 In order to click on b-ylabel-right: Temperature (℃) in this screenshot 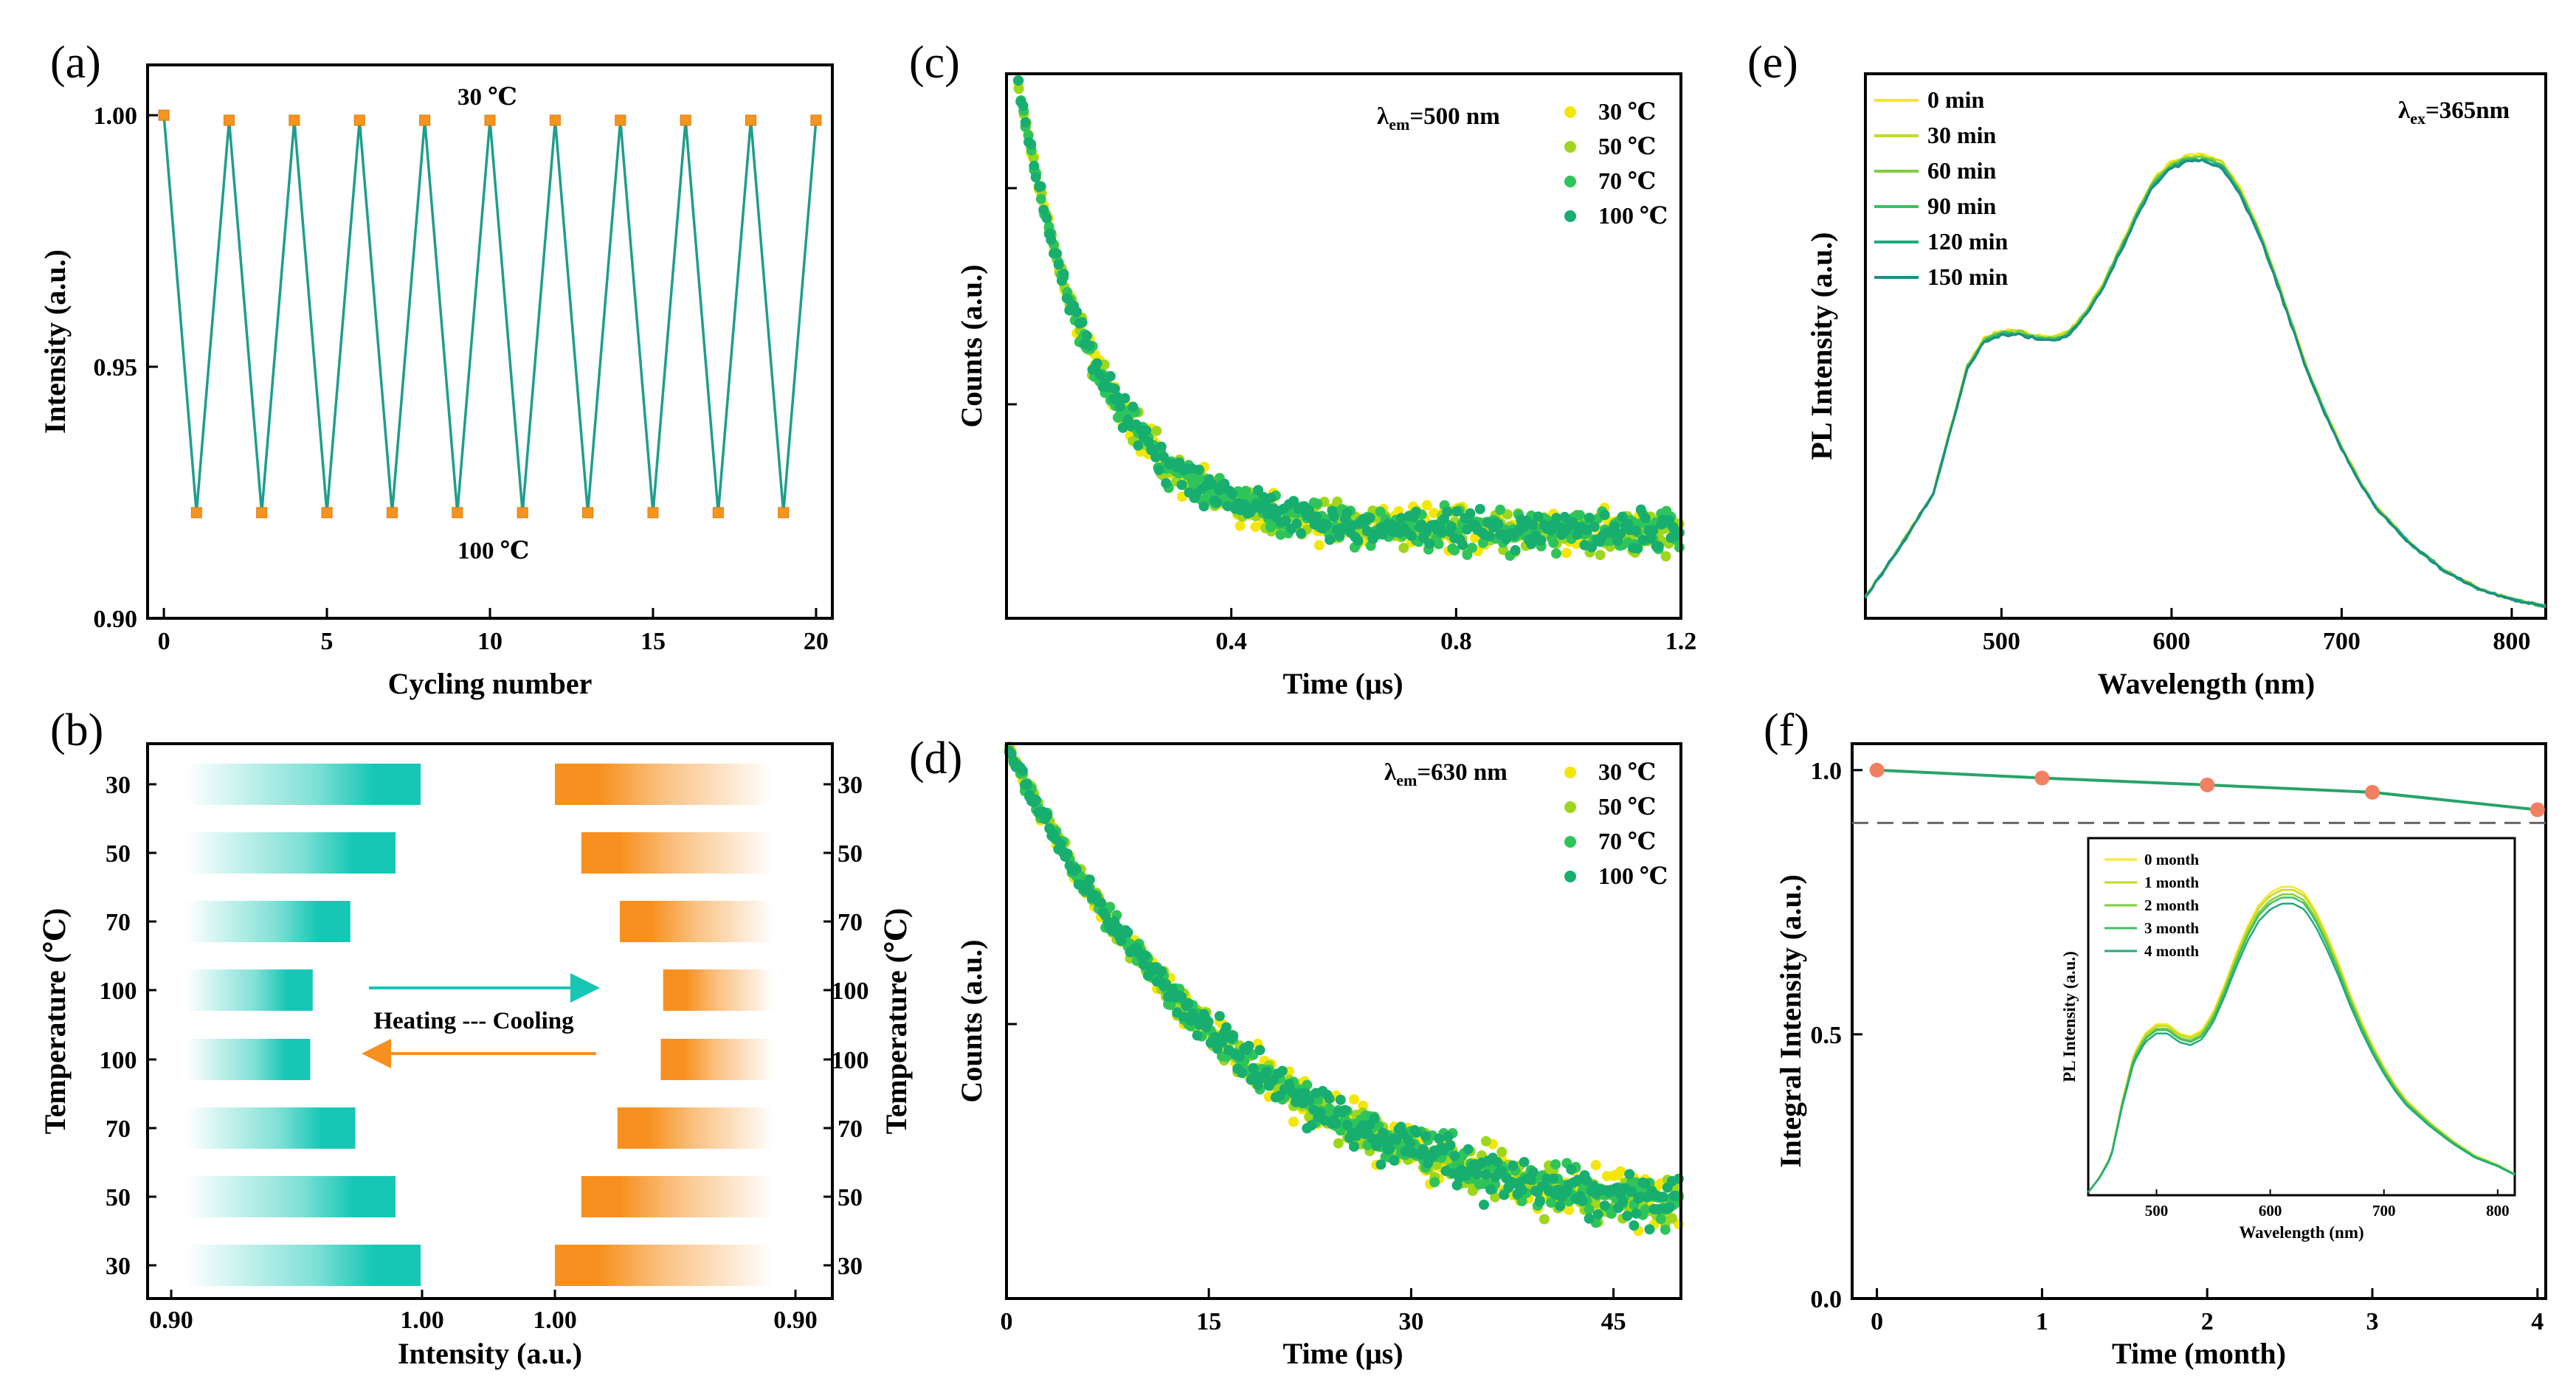, I will do `click(896, 1021)`.